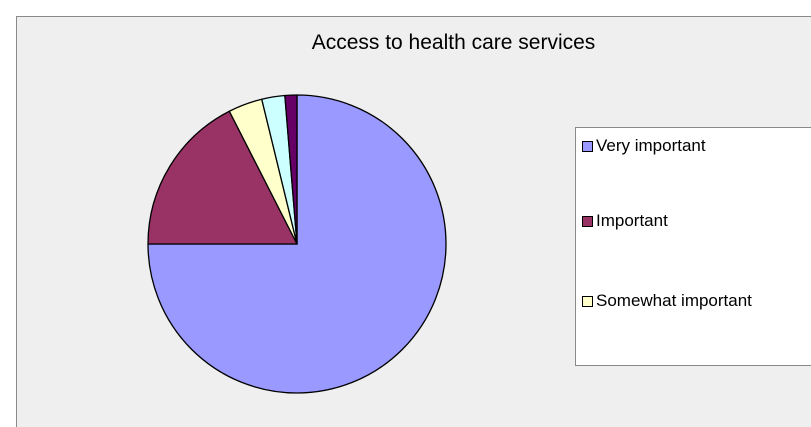 The width and height of the screenshot is (811, 427). What do you see at coordinates (632, 220) in the screenshot?
I see `legend-label-important: Important` at bounding box center [632, 220].